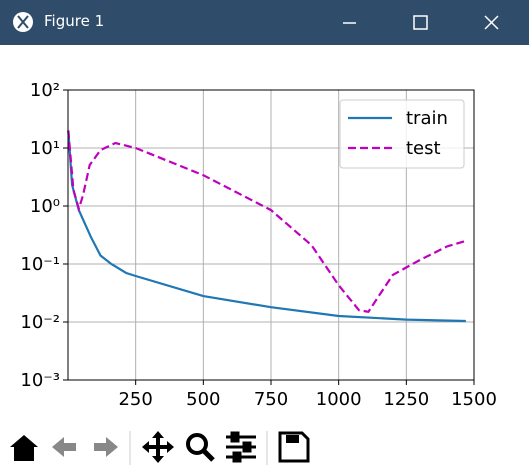 Image resolution: width=529 pixels, height=472 pixels. Describe the element at coordinates (427, 118) in the screenshot. I see `legend-label: train` at that location.